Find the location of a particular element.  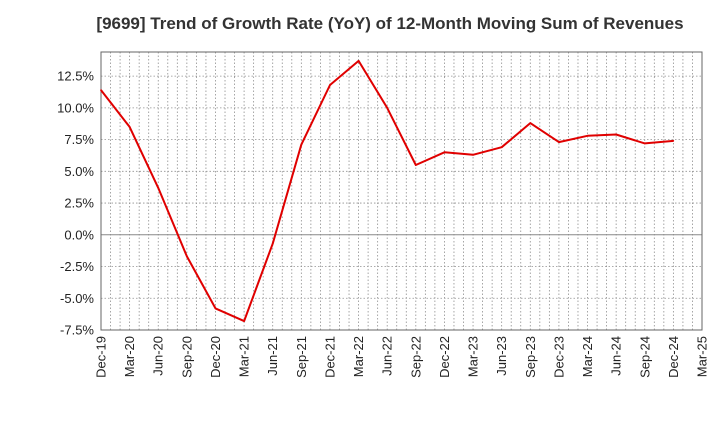

x-tick-label: Mar-24 is located at coordinates (587, 356).